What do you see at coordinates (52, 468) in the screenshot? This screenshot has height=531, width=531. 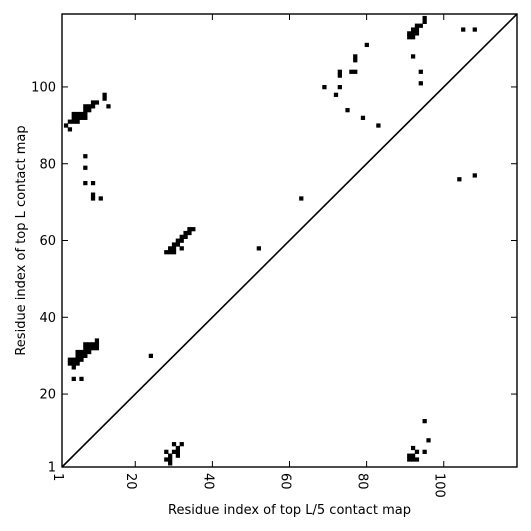 I see `y-tick-label: 1` at bounding box center [52, 468].